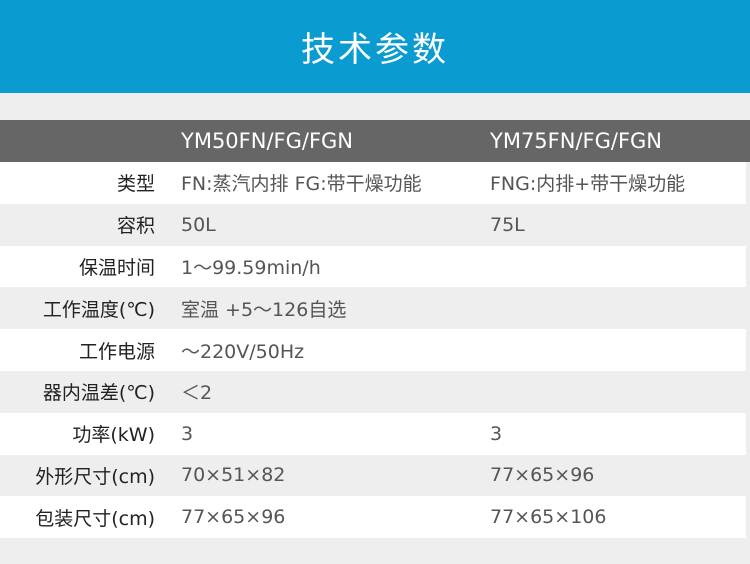  Describe the element at coordinates (576, 141) in the screenshot. I see `column-header: YM75FN/FG/FGN` at that location.